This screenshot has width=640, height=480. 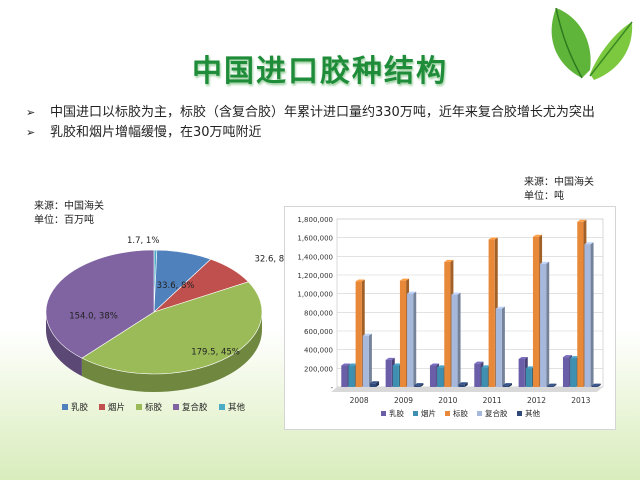 What do you see at coordinates (318, 351) in the screenshot?
I see `y-tick-label: 400,000` at bounding box center [318, 351].